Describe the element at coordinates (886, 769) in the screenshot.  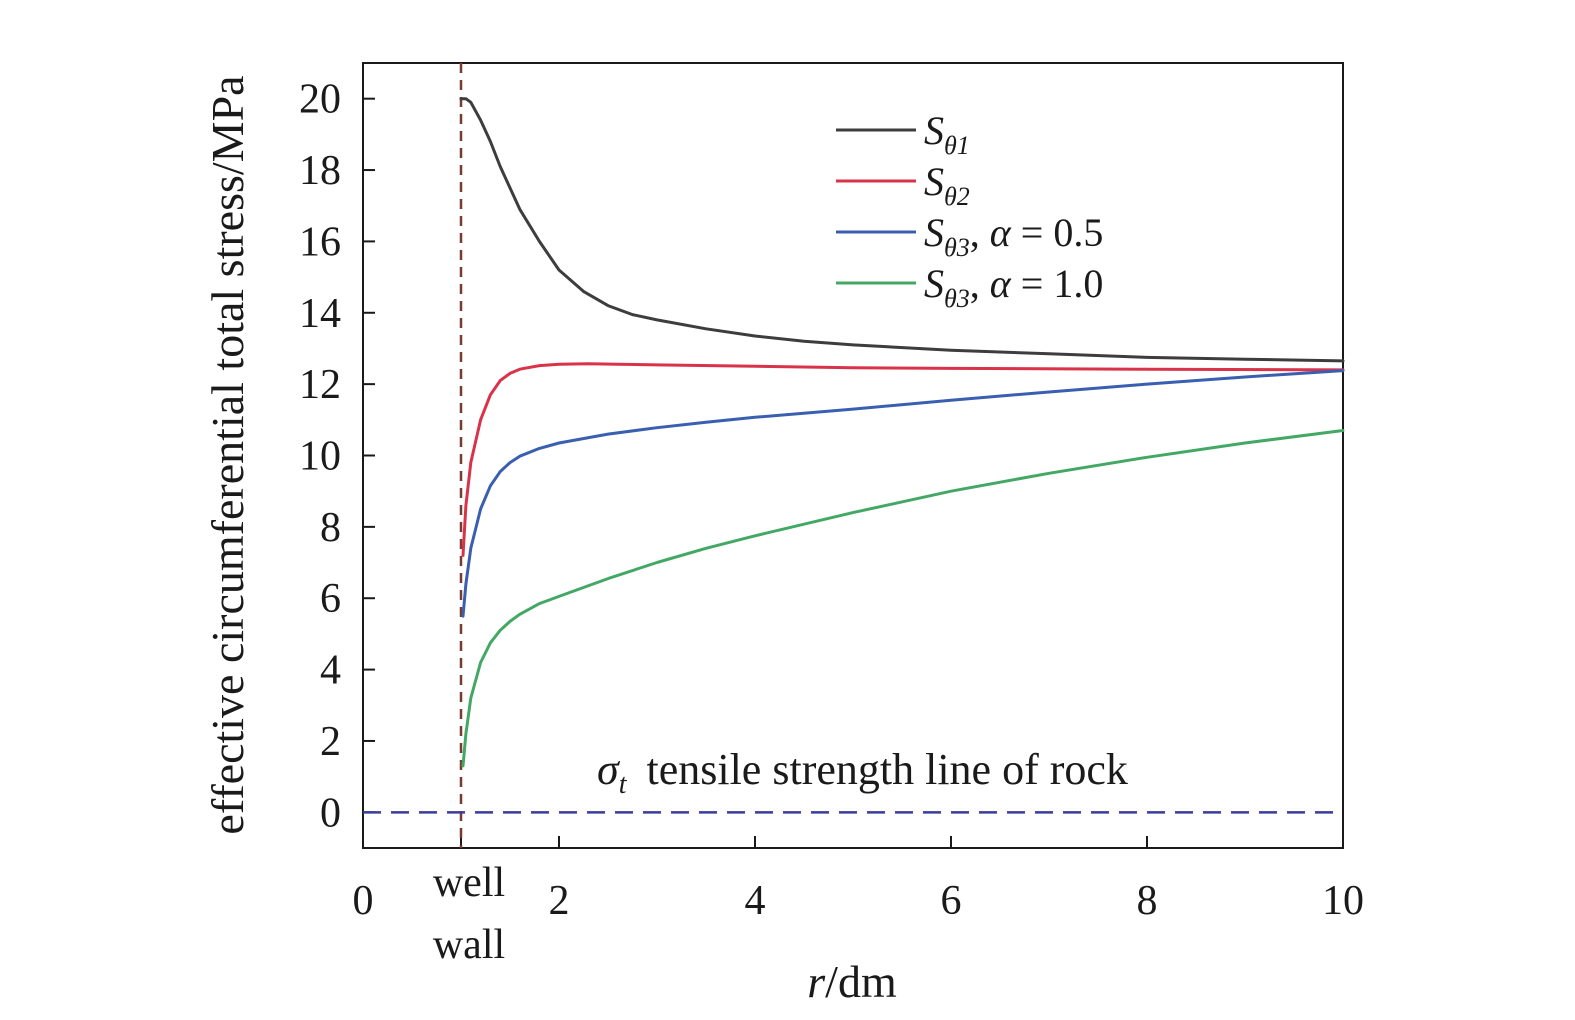
I see `tensile-label: tensile strength line of rock` at that location.